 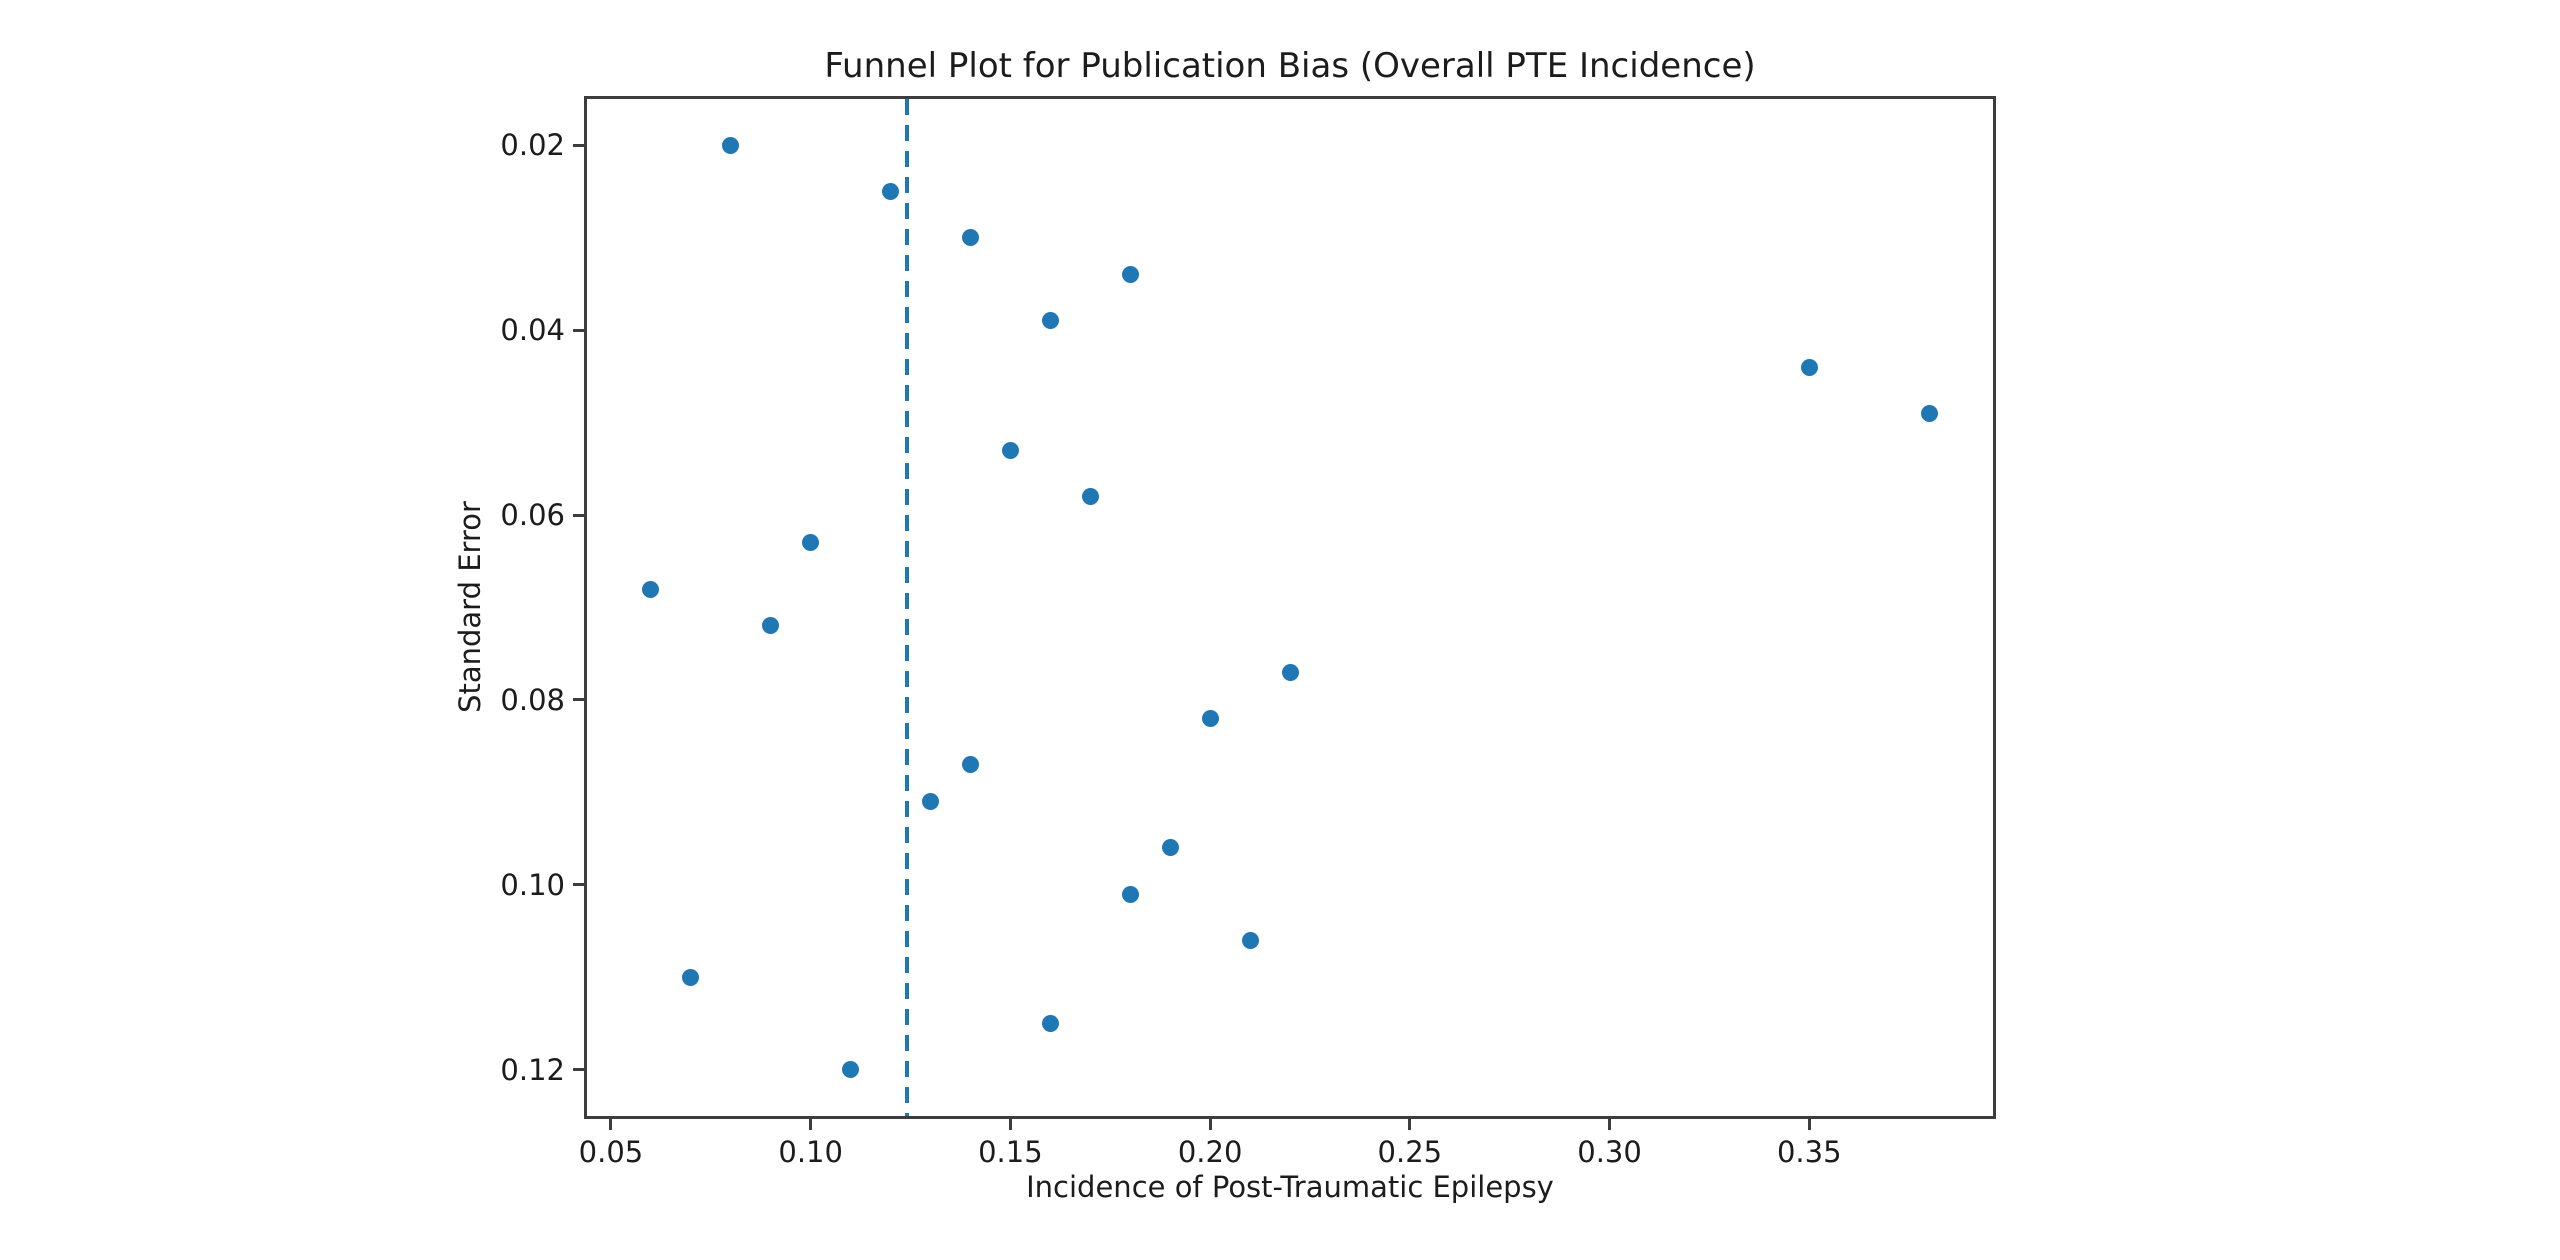 What do you see at coordinates (470, 607) in the screenshot?
I see `y-axis-label: Standard Error` at bounding box center [470, 607].